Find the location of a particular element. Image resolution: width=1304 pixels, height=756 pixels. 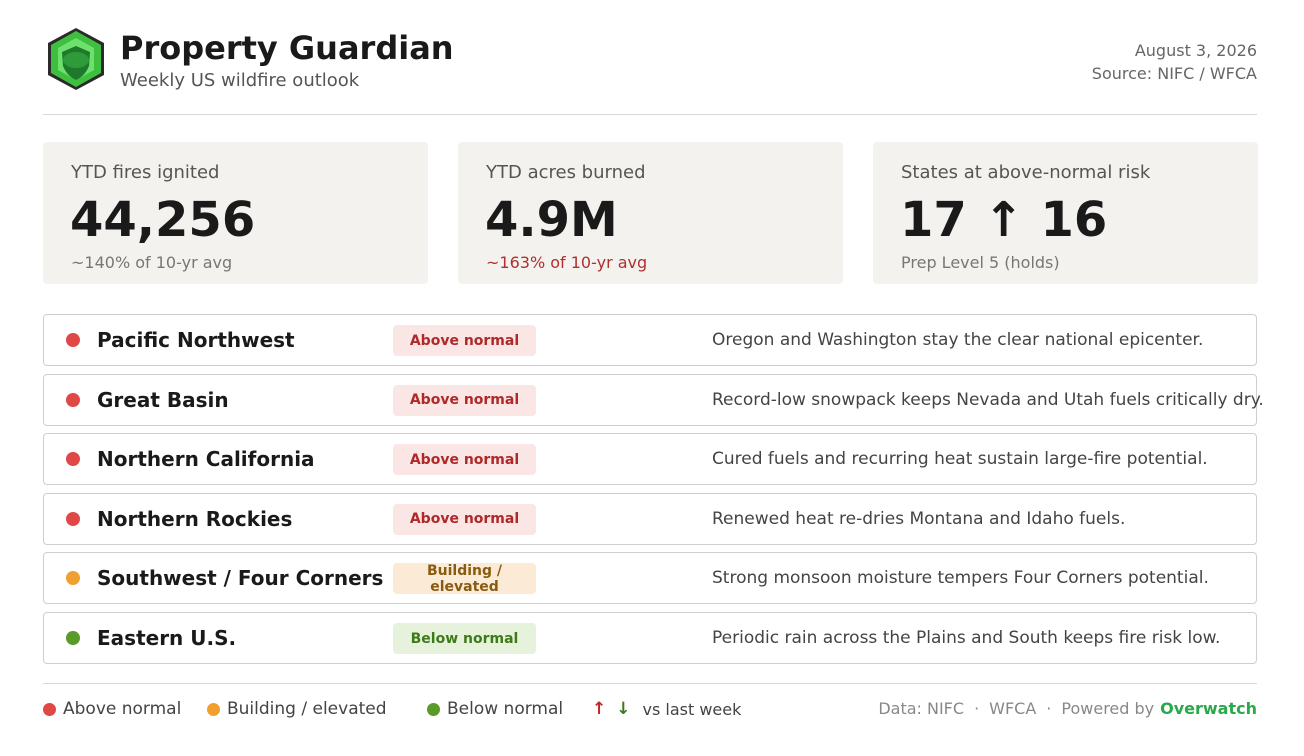

stat-value: 44,256 is located at coordinates (163, 220).